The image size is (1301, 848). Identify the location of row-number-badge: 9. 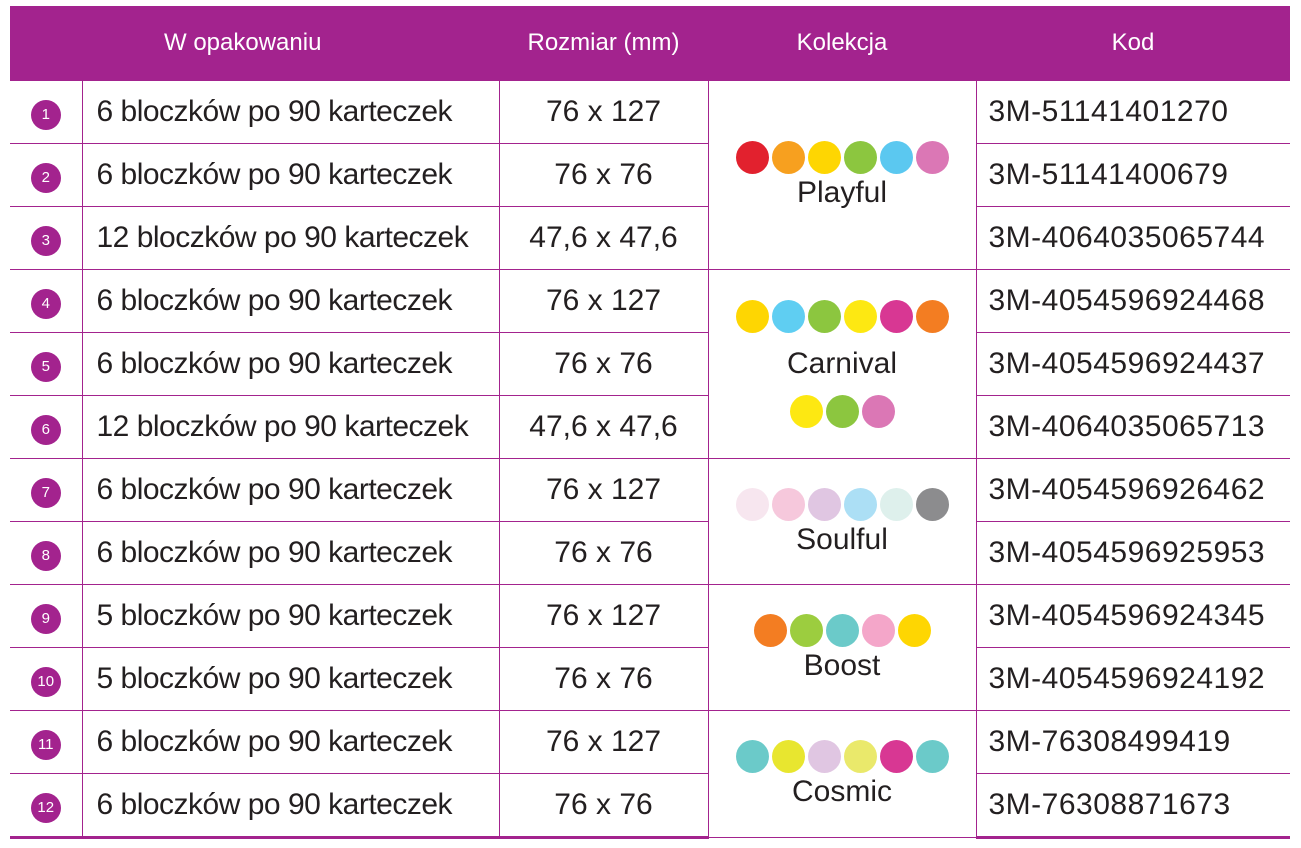
(45, 619).